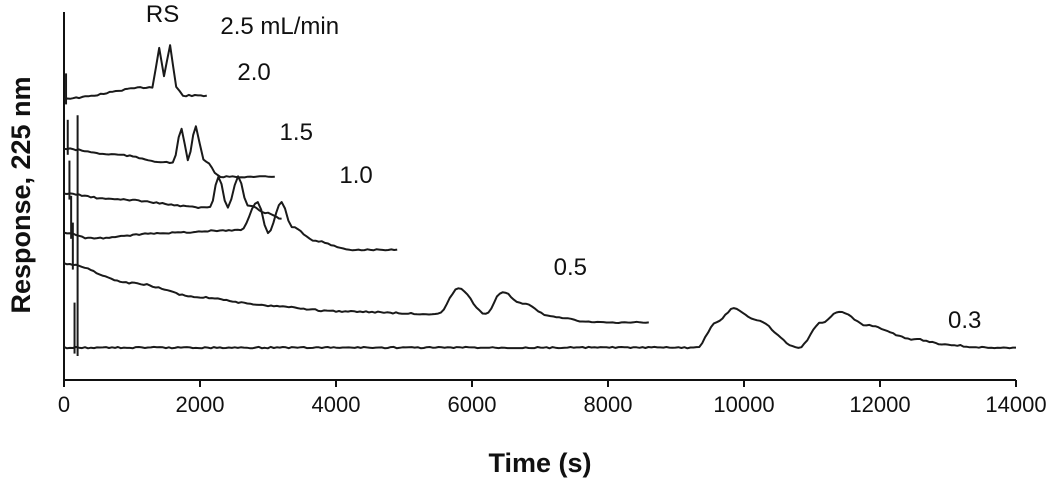 This screenshot has height=490, width=1050. Describe the element at coordinates (296, 132) in the screenshot. I see `annotation-label: 1.5` at that location.